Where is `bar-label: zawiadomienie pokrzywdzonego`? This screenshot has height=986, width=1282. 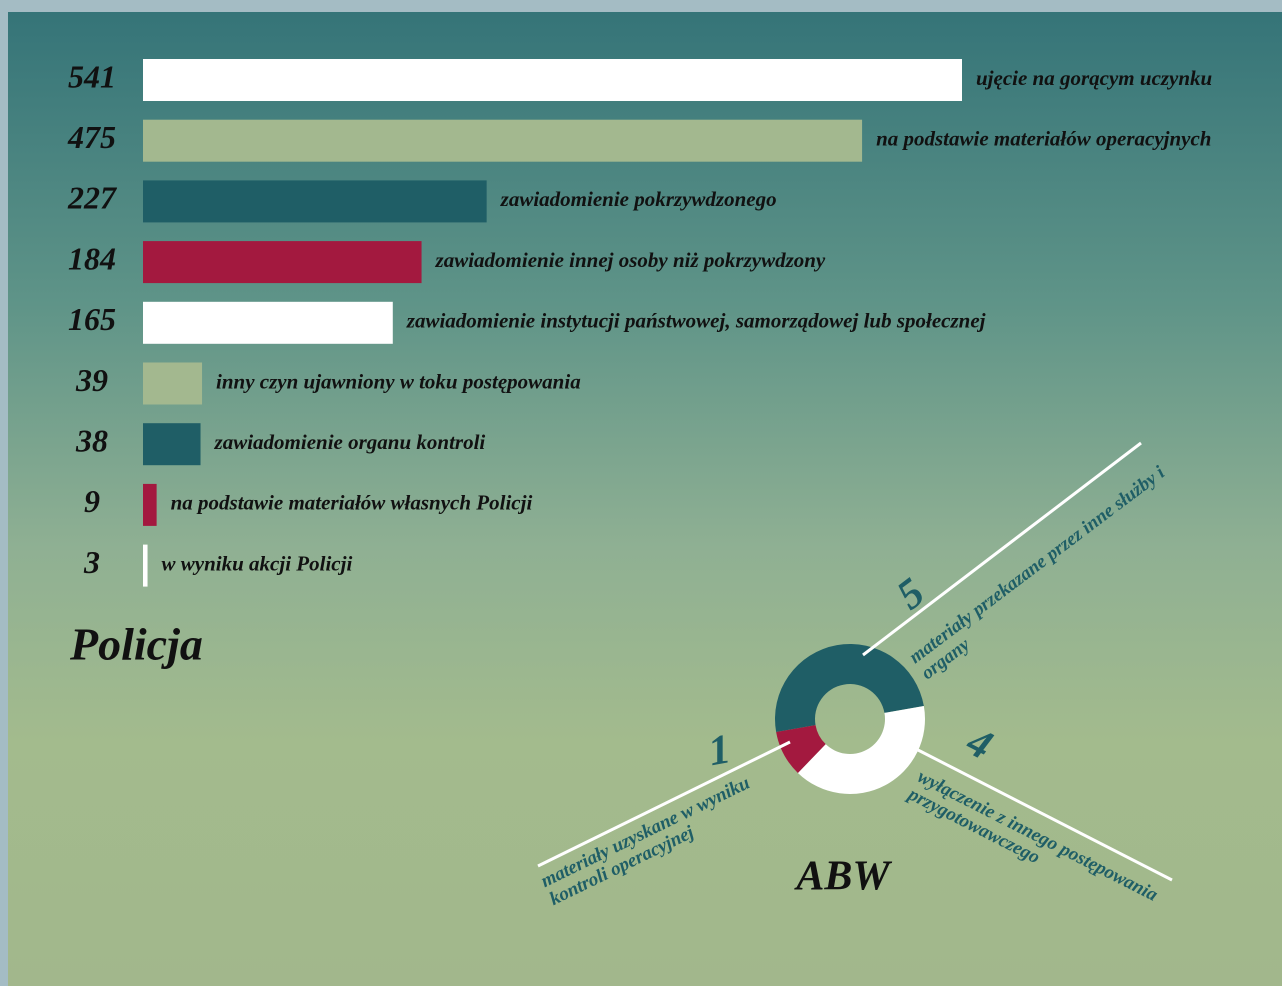
bar-label: zawiadomienie pokrzywdzonego is located at coordinates (638, 199).